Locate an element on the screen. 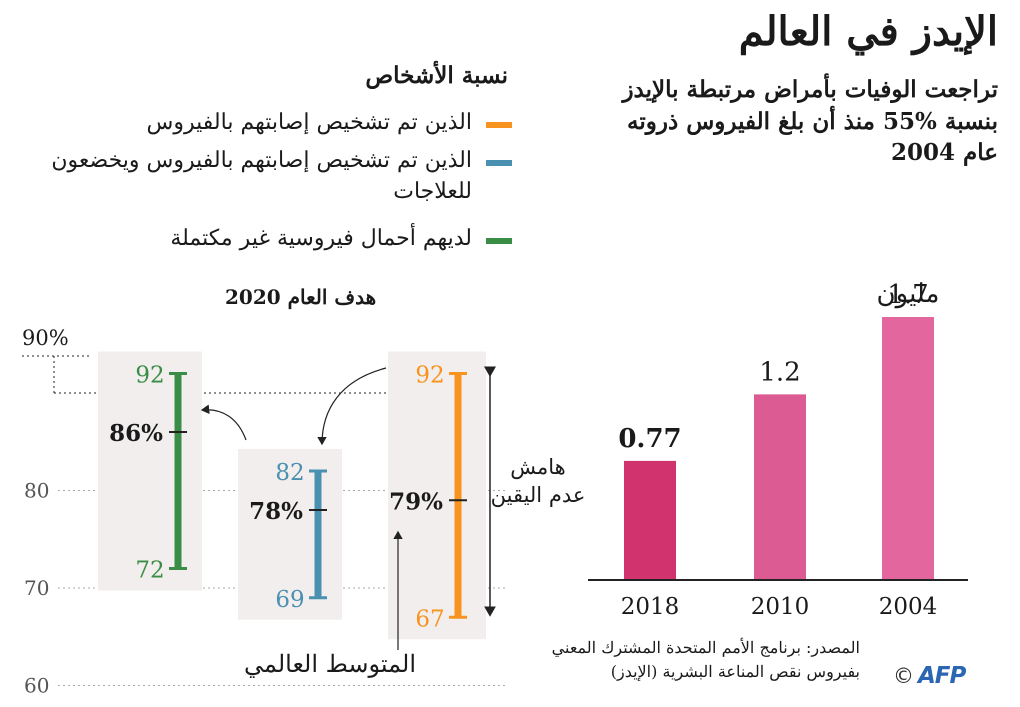 This screenshot has height=707, width=1020. range-band-suppressed is located at coordinates (150, 471).